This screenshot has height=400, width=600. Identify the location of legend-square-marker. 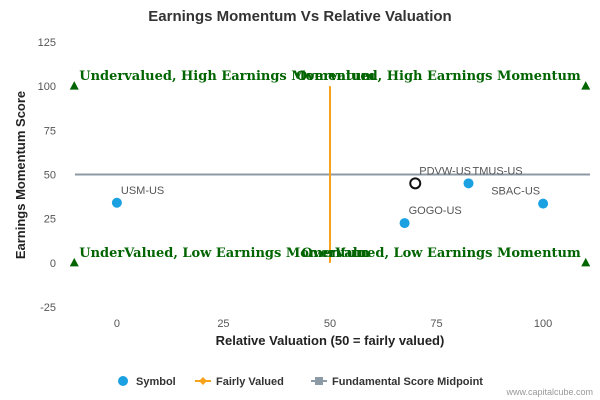
(319, 381).